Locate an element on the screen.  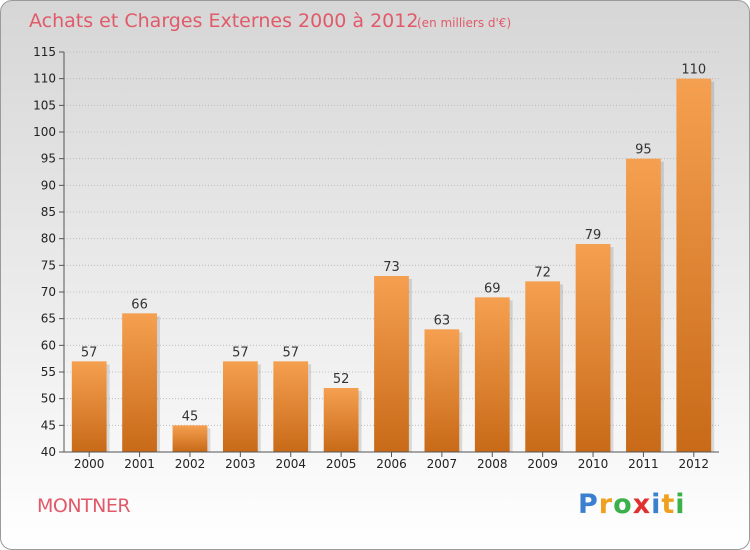
value-label-2005: 52 is located at coordinates (341, 379).